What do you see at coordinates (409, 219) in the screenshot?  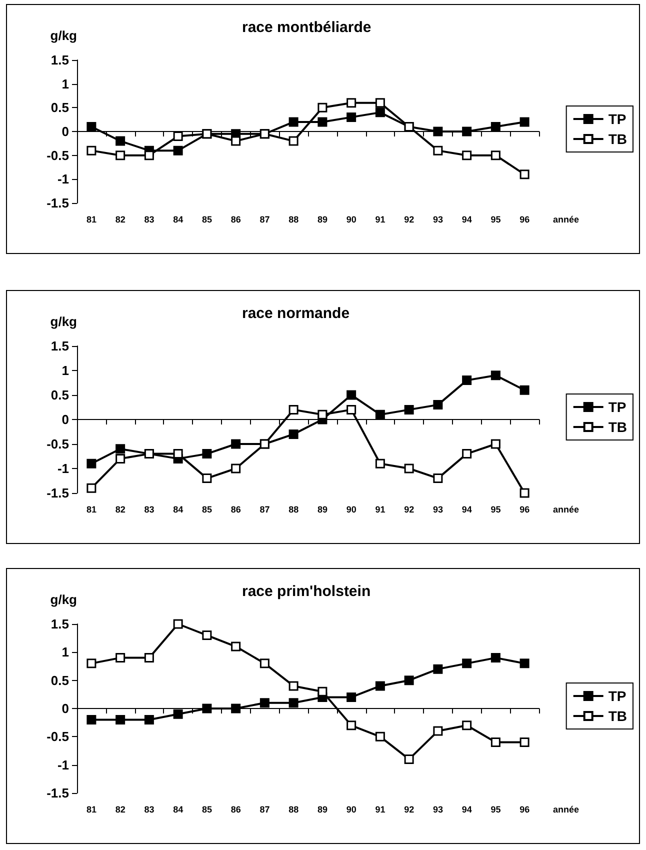 I see `x-tick-label: 92` at bounding box center [409, 219].